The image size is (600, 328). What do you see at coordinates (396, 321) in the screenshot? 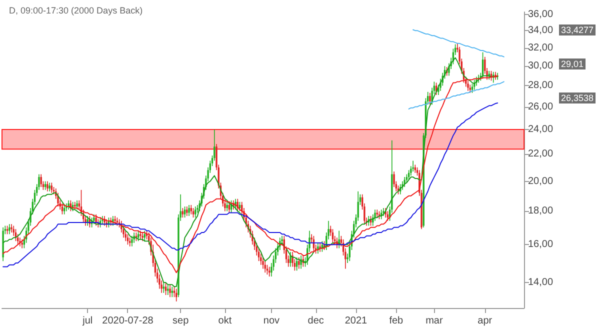
I see `x-tick-label: feb` at bounding box center [396, 321].